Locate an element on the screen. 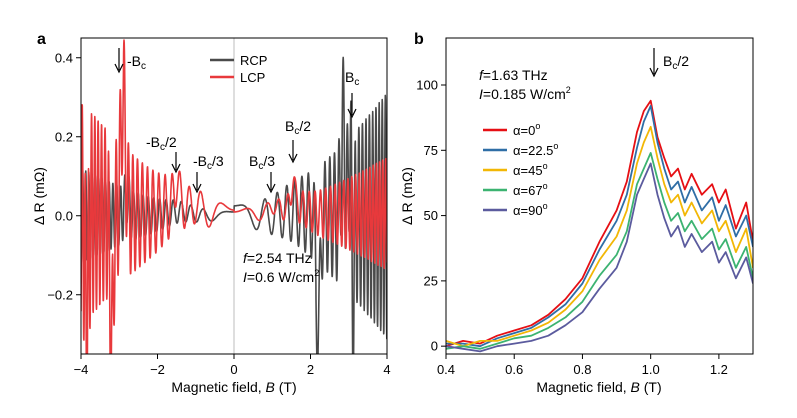  annotation-bc-half-label: Bc/2 is located at coordinates (298, 127).